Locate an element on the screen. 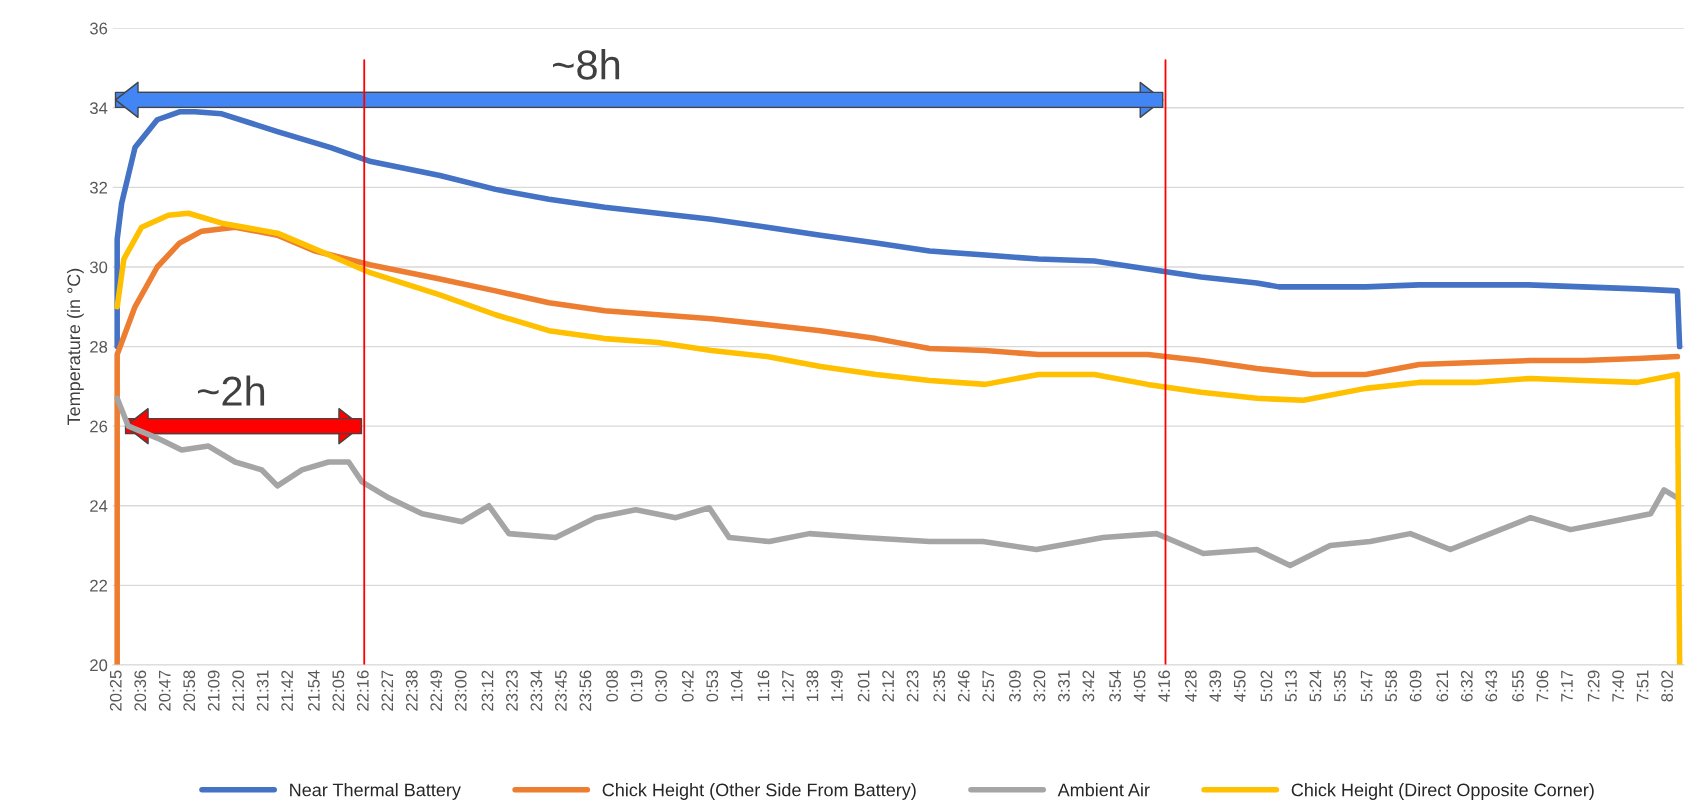 The image size is (1708, 806). x-tick-label: 4:50 is located at coordinates (1239, 686).